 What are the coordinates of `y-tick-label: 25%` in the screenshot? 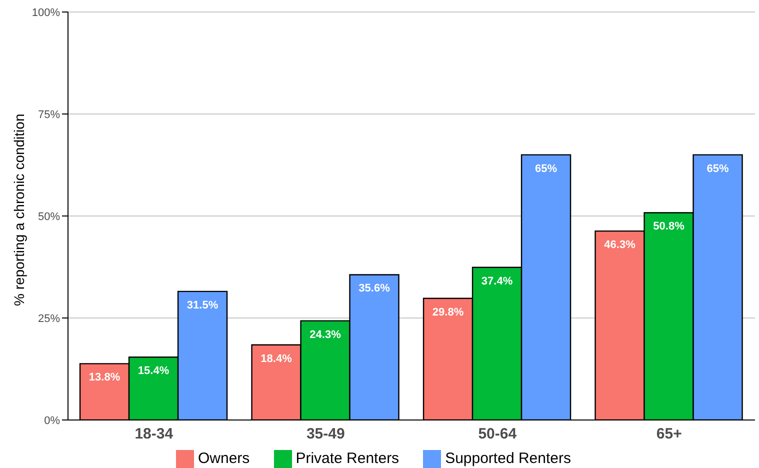 It's located at (49, 318).